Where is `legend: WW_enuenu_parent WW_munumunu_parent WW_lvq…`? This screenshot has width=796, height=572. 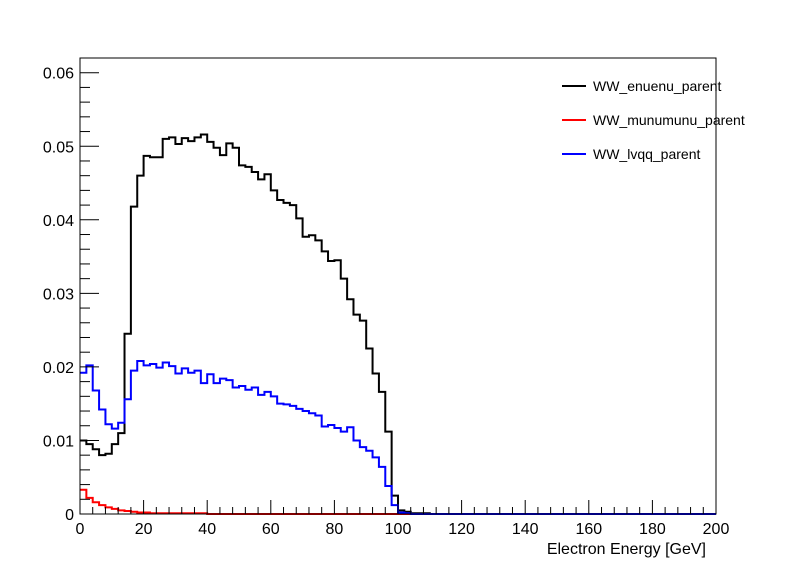 legend: WW_enuenu_parent WW_munumunu_parent WW_lvq… is located at coordinates (653, 120).